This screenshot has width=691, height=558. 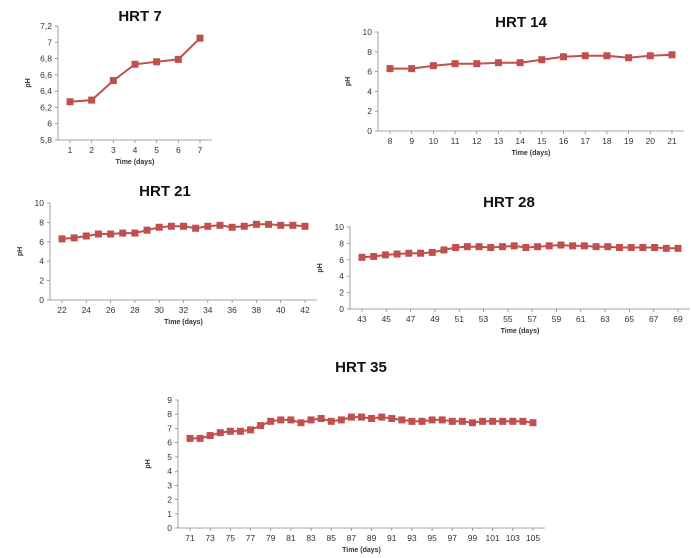 What do you see at coordinates (513, 538) in the screenshot?
I see `chart-5-xtick-label: 103` at bounding box center [513, 538].